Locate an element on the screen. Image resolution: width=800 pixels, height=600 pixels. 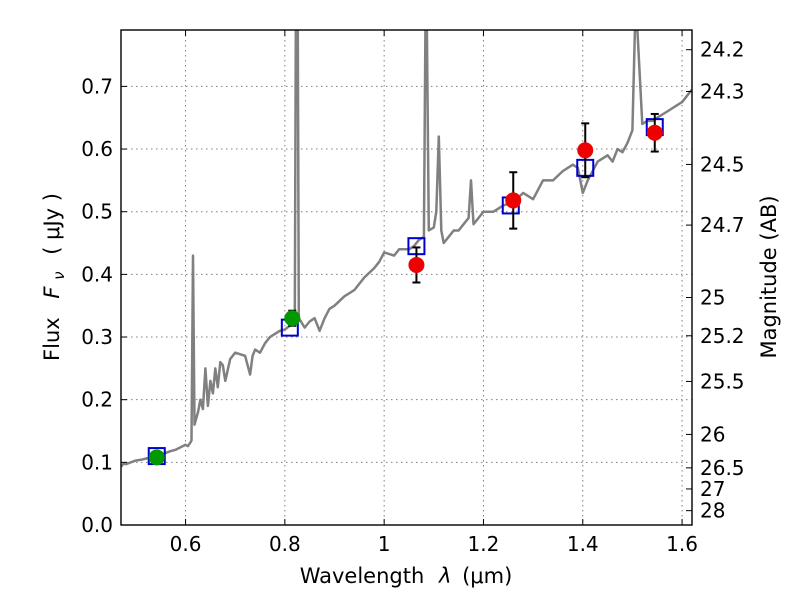
x-tick-label: 0.6 is located at coordinates (186, 544).